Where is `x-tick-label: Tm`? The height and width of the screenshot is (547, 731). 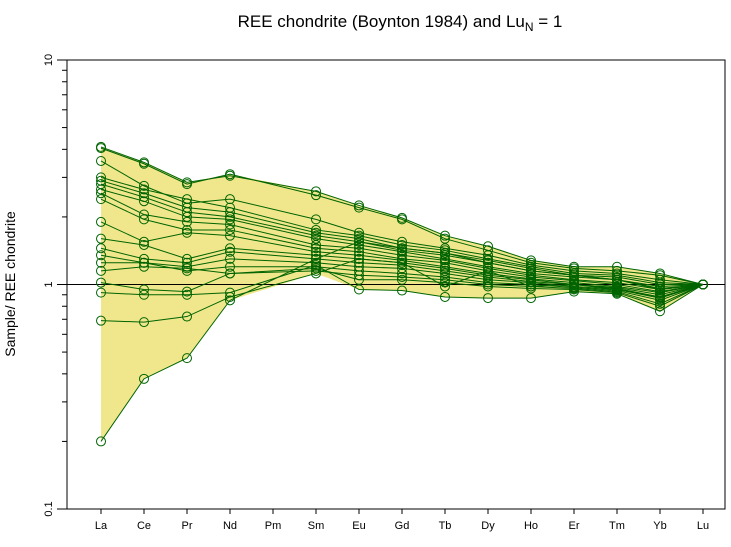 x-tick-label: Tm is located at coordinates (617, 526).